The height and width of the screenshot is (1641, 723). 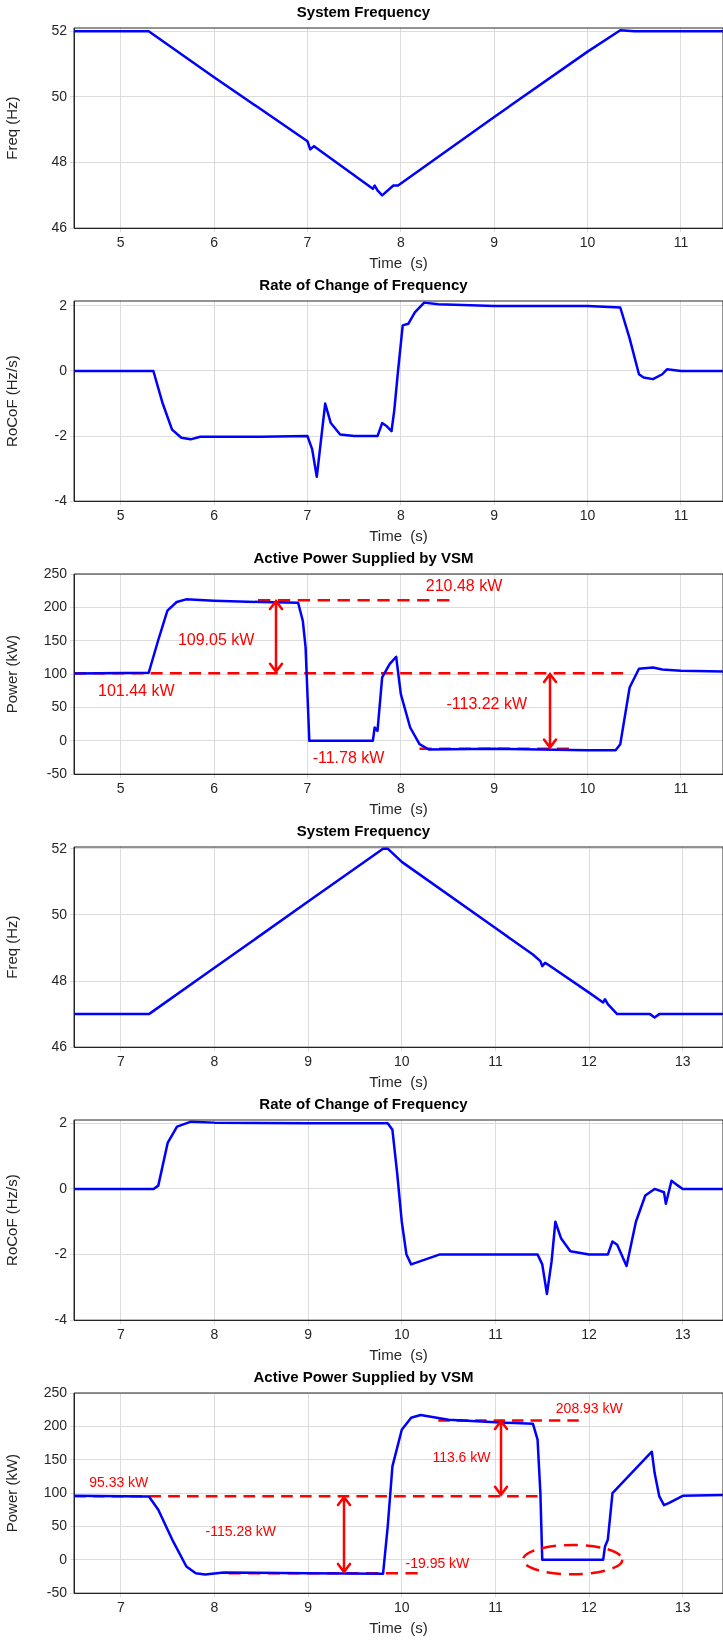 I want to click on annotation: 95.33 kW, so click(x=119, y=1481).